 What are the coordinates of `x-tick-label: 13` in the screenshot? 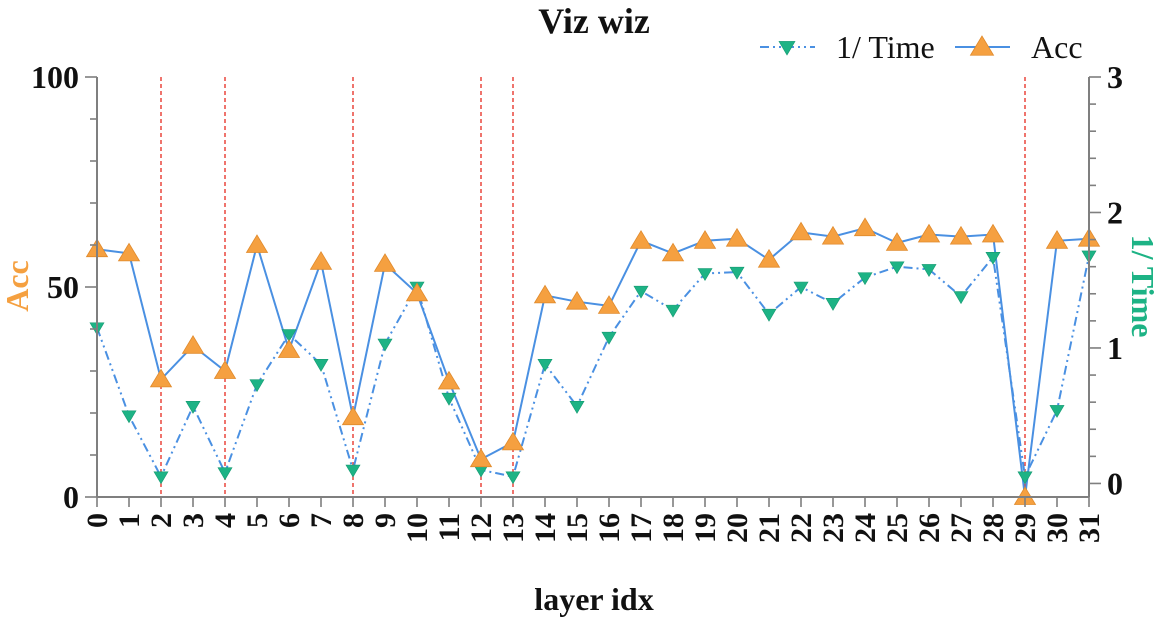 It's located at (513, 528).